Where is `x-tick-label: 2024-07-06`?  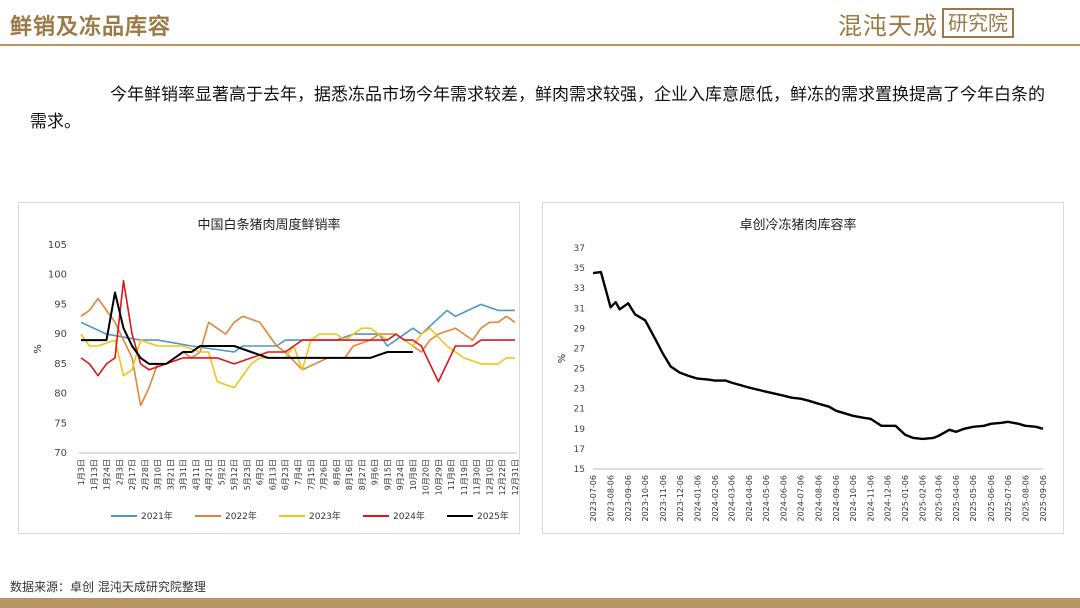
x-tick-label: 2024-07-06 is located at coordinates (801, 498).